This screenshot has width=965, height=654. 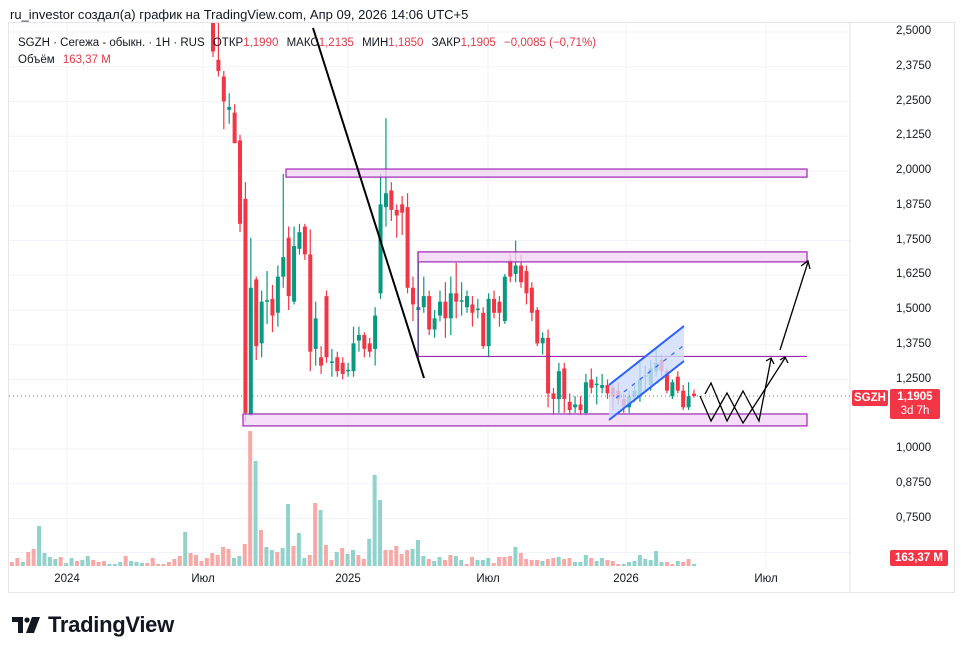 What do you see at coordinates (111, 624) in the screenshot?
I see `brand-name: TradingView` at bounding box center [111, 624].